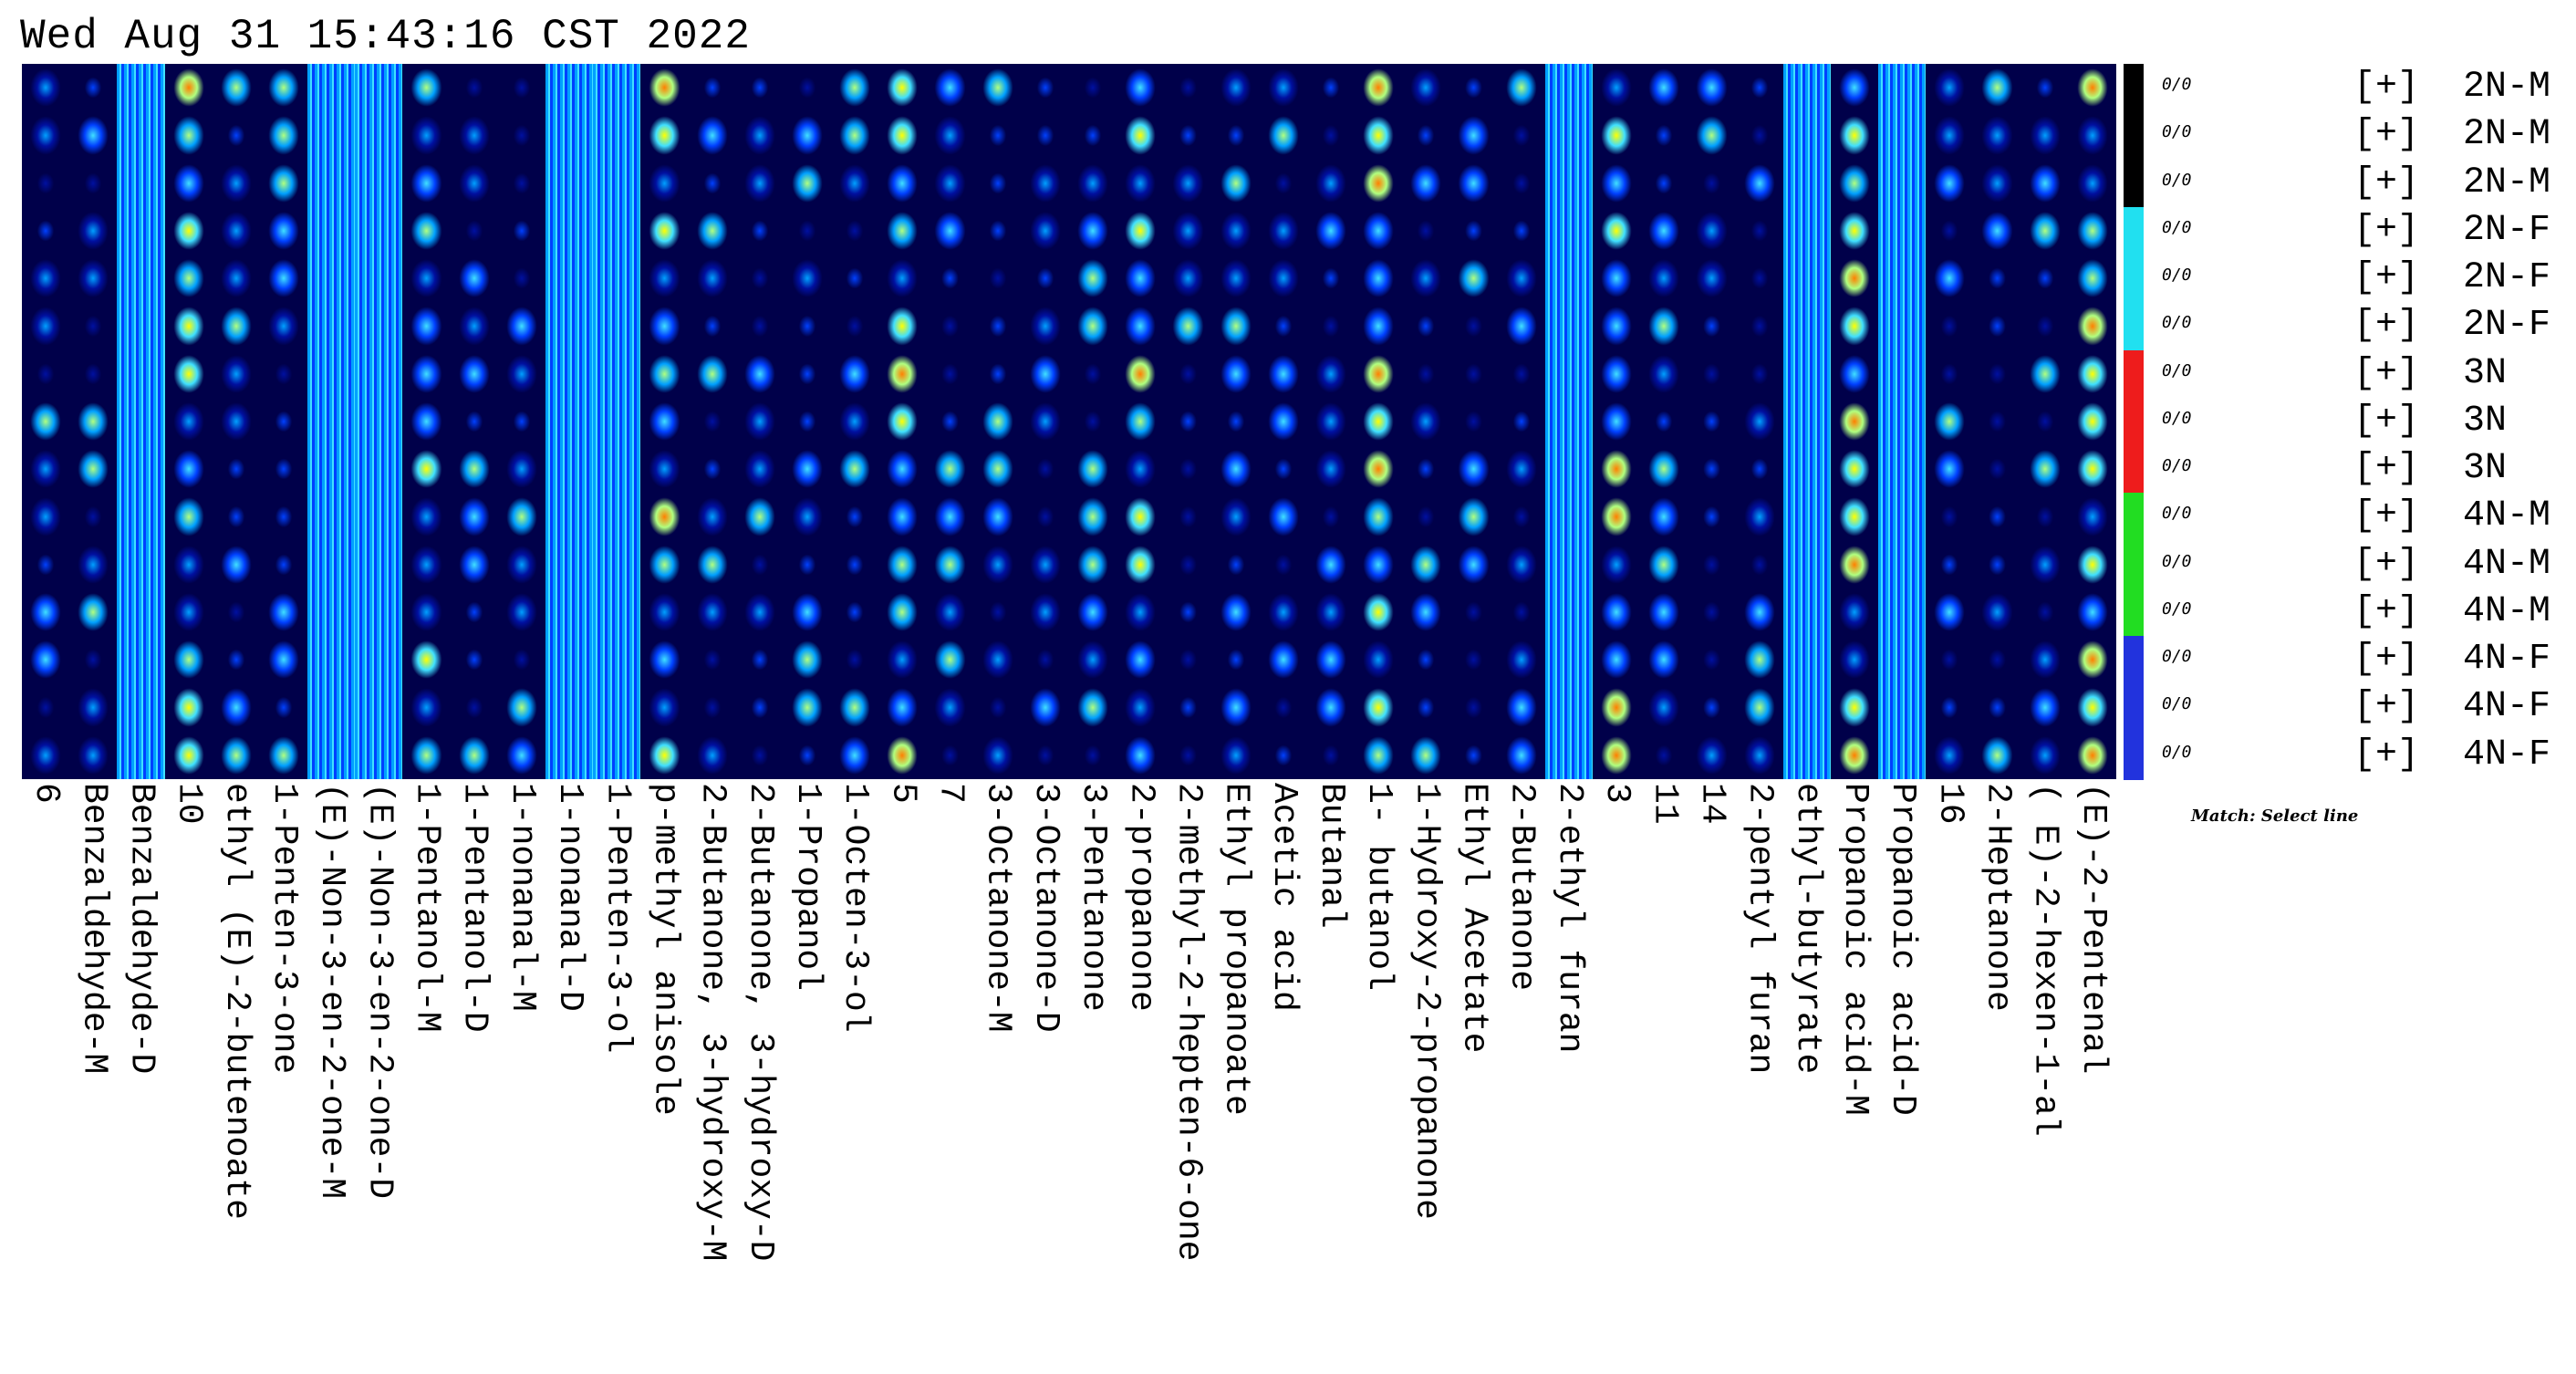  What do you see at coordinates (760, 1022) in the screenshot?
I see `column-label: 2-Butanone, 3-hydroxy-D` at bounding box center [760, 1022].